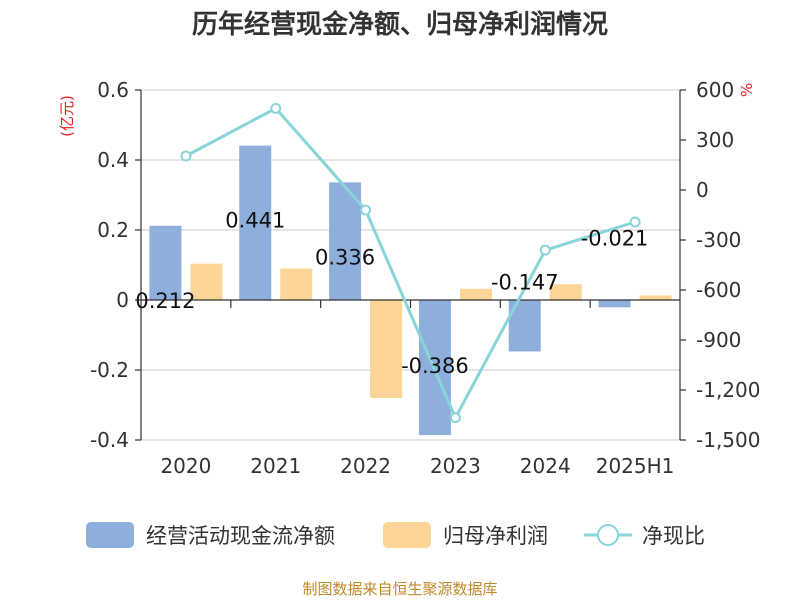 The height and width of the screenshot is (604, 800). I want to click on legend-swatch-marker, so click(608, 535).